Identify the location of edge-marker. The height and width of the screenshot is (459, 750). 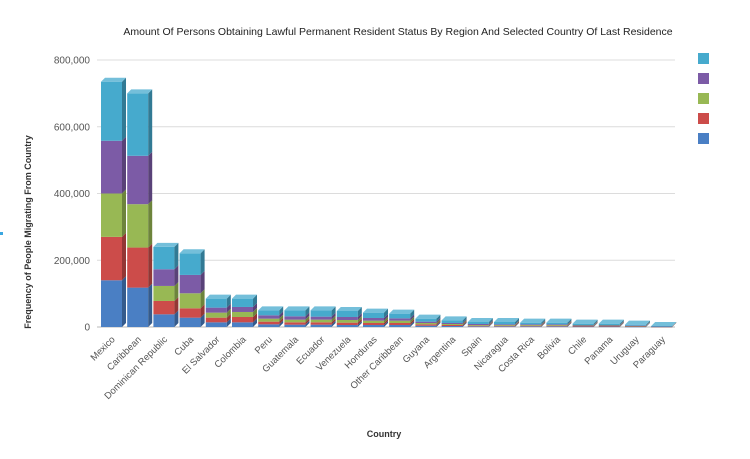
(1, 233).